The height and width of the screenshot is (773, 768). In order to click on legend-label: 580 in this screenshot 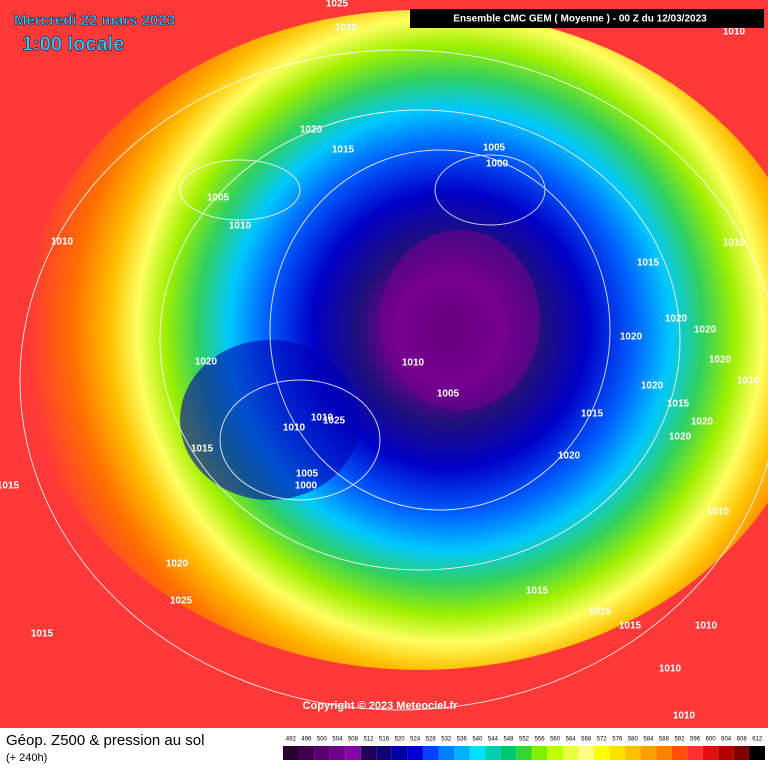, I will do `click(633, 740)`.